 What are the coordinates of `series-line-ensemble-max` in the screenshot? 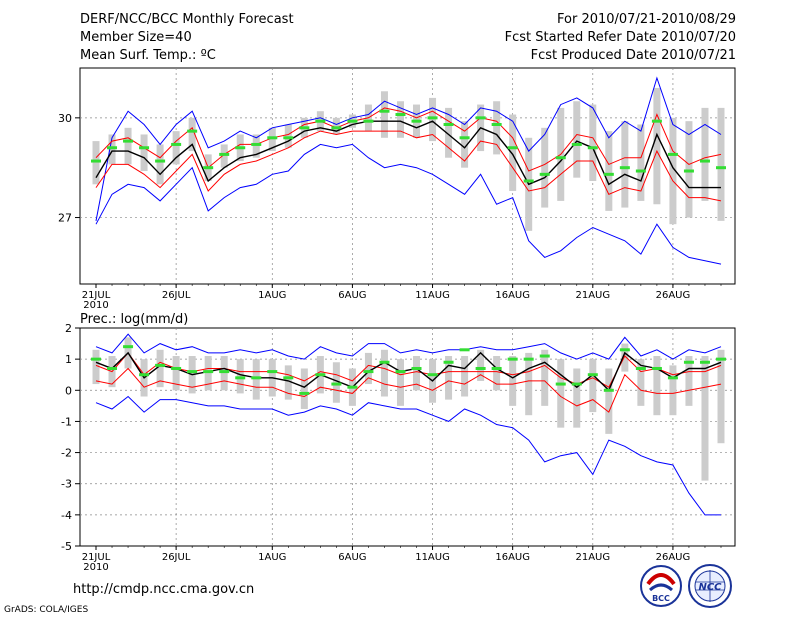 It's located at (408, 346).